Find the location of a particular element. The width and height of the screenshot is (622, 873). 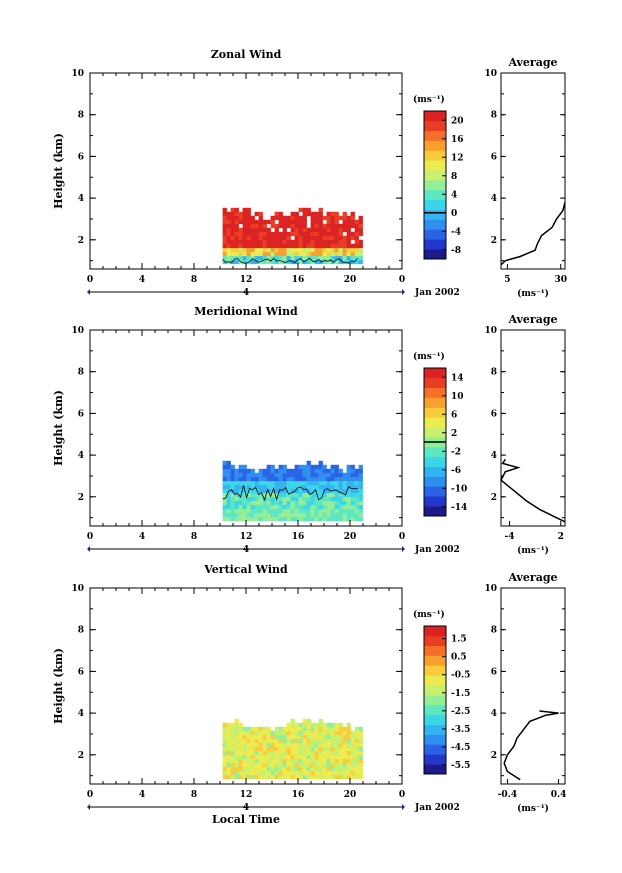

colorbar-tick-label: -14 is located at coordinates (459, 508).